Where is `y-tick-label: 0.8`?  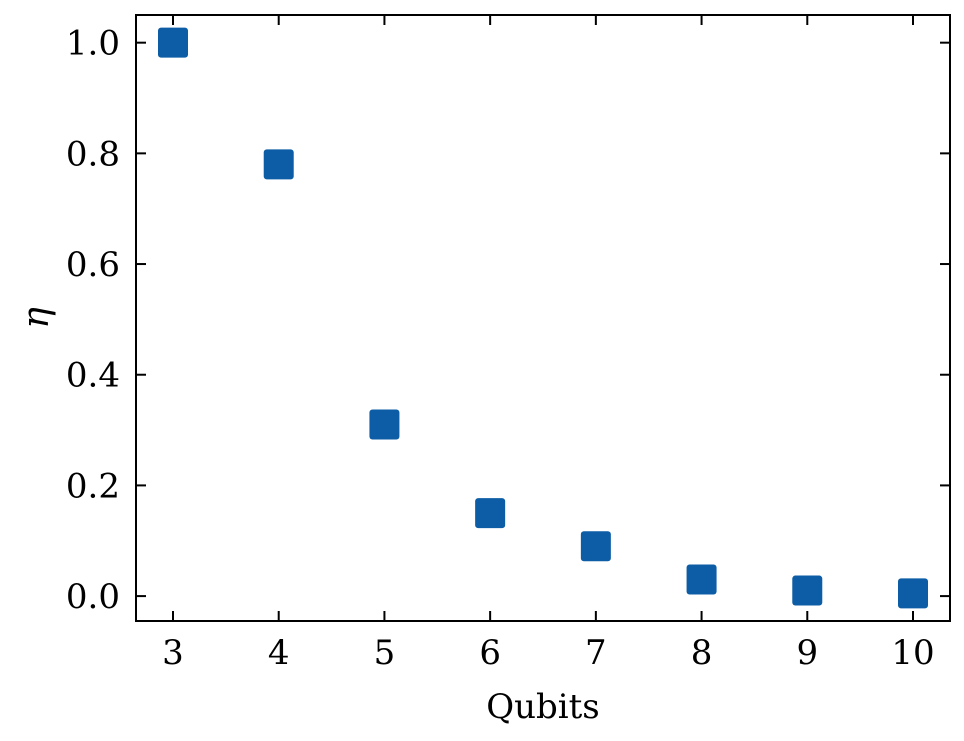 y-tick-label: 0.8 is located at coordinates (93, 154).